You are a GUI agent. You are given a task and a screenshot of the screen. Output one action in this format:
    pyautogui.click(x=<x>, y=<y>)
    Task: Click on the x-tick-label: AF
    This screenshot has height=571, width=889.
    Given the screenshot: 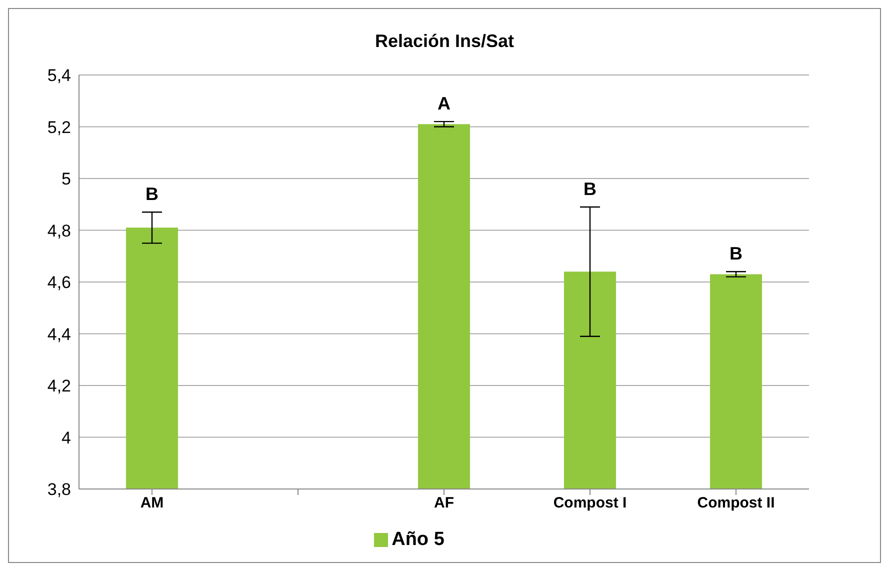 What is the action you would take?
    pyautogui.click(x=444, y=503)
    